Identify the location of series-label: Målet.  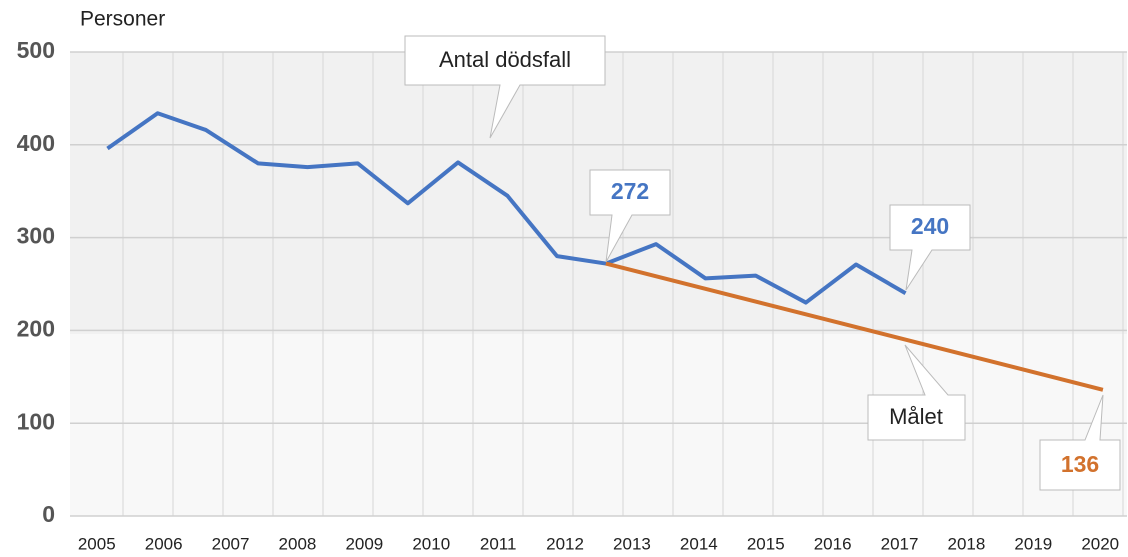
(916, 416).